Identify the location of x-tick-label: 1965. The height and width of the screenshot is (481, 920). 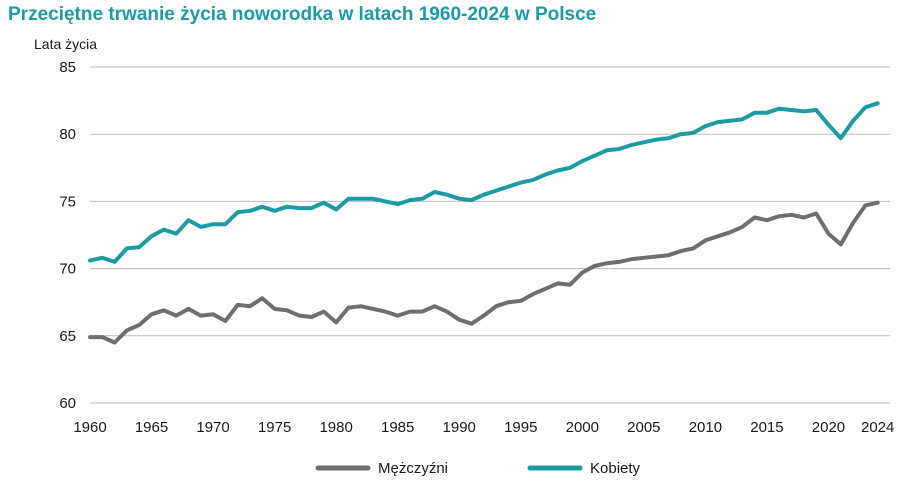
(151, 427).